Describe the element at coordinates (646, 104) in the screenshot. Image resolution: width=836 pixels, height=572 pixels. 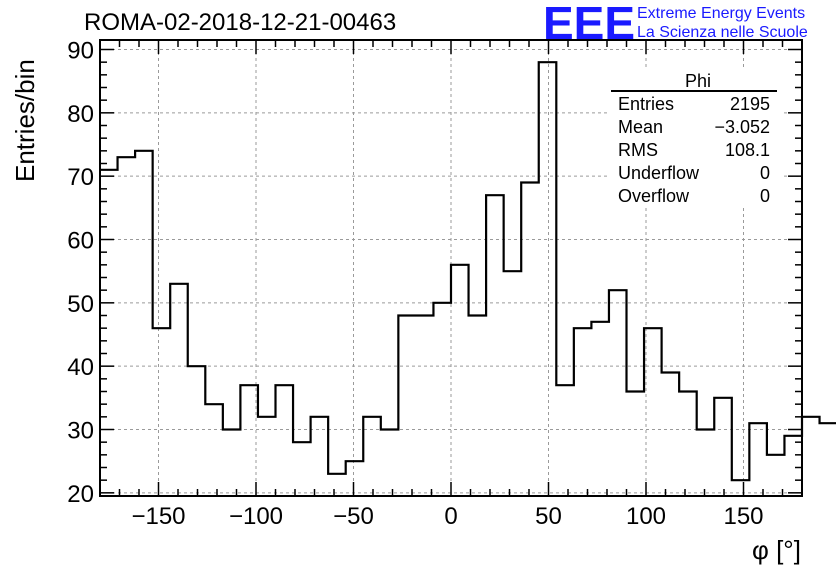
I see `stats-row-label: Entries` at that location.